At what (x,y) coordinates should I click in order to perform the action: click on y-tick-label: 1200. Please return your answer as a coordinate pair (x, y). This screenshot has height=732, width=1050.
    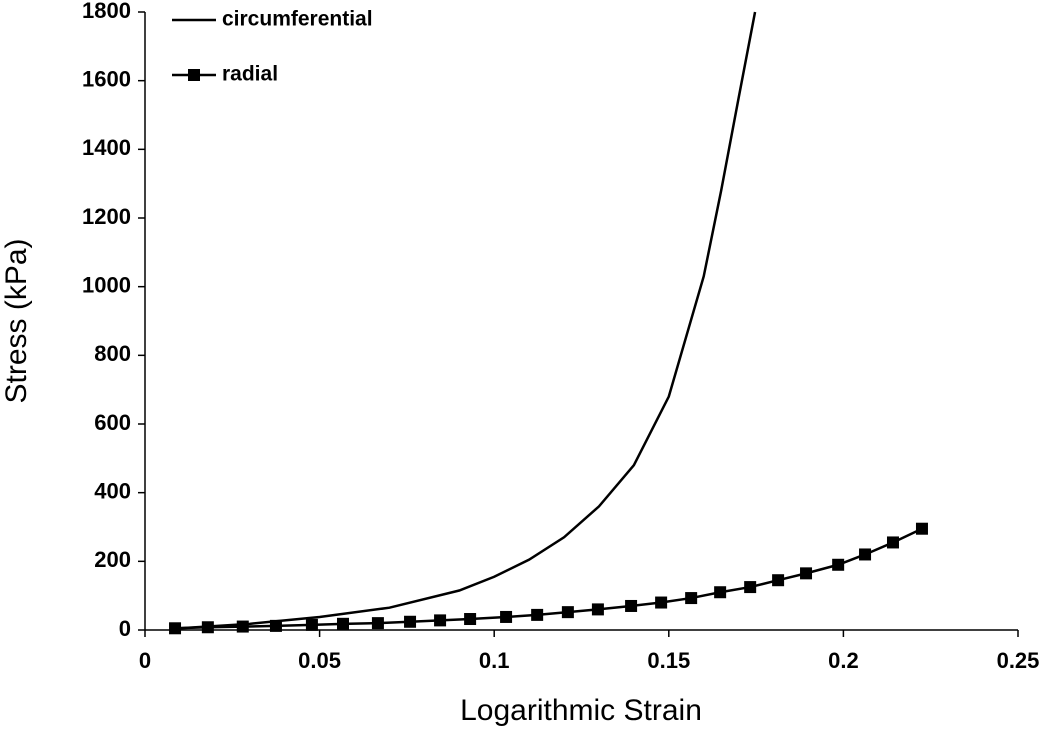
    Looking at the image, I should click on (106, 216).